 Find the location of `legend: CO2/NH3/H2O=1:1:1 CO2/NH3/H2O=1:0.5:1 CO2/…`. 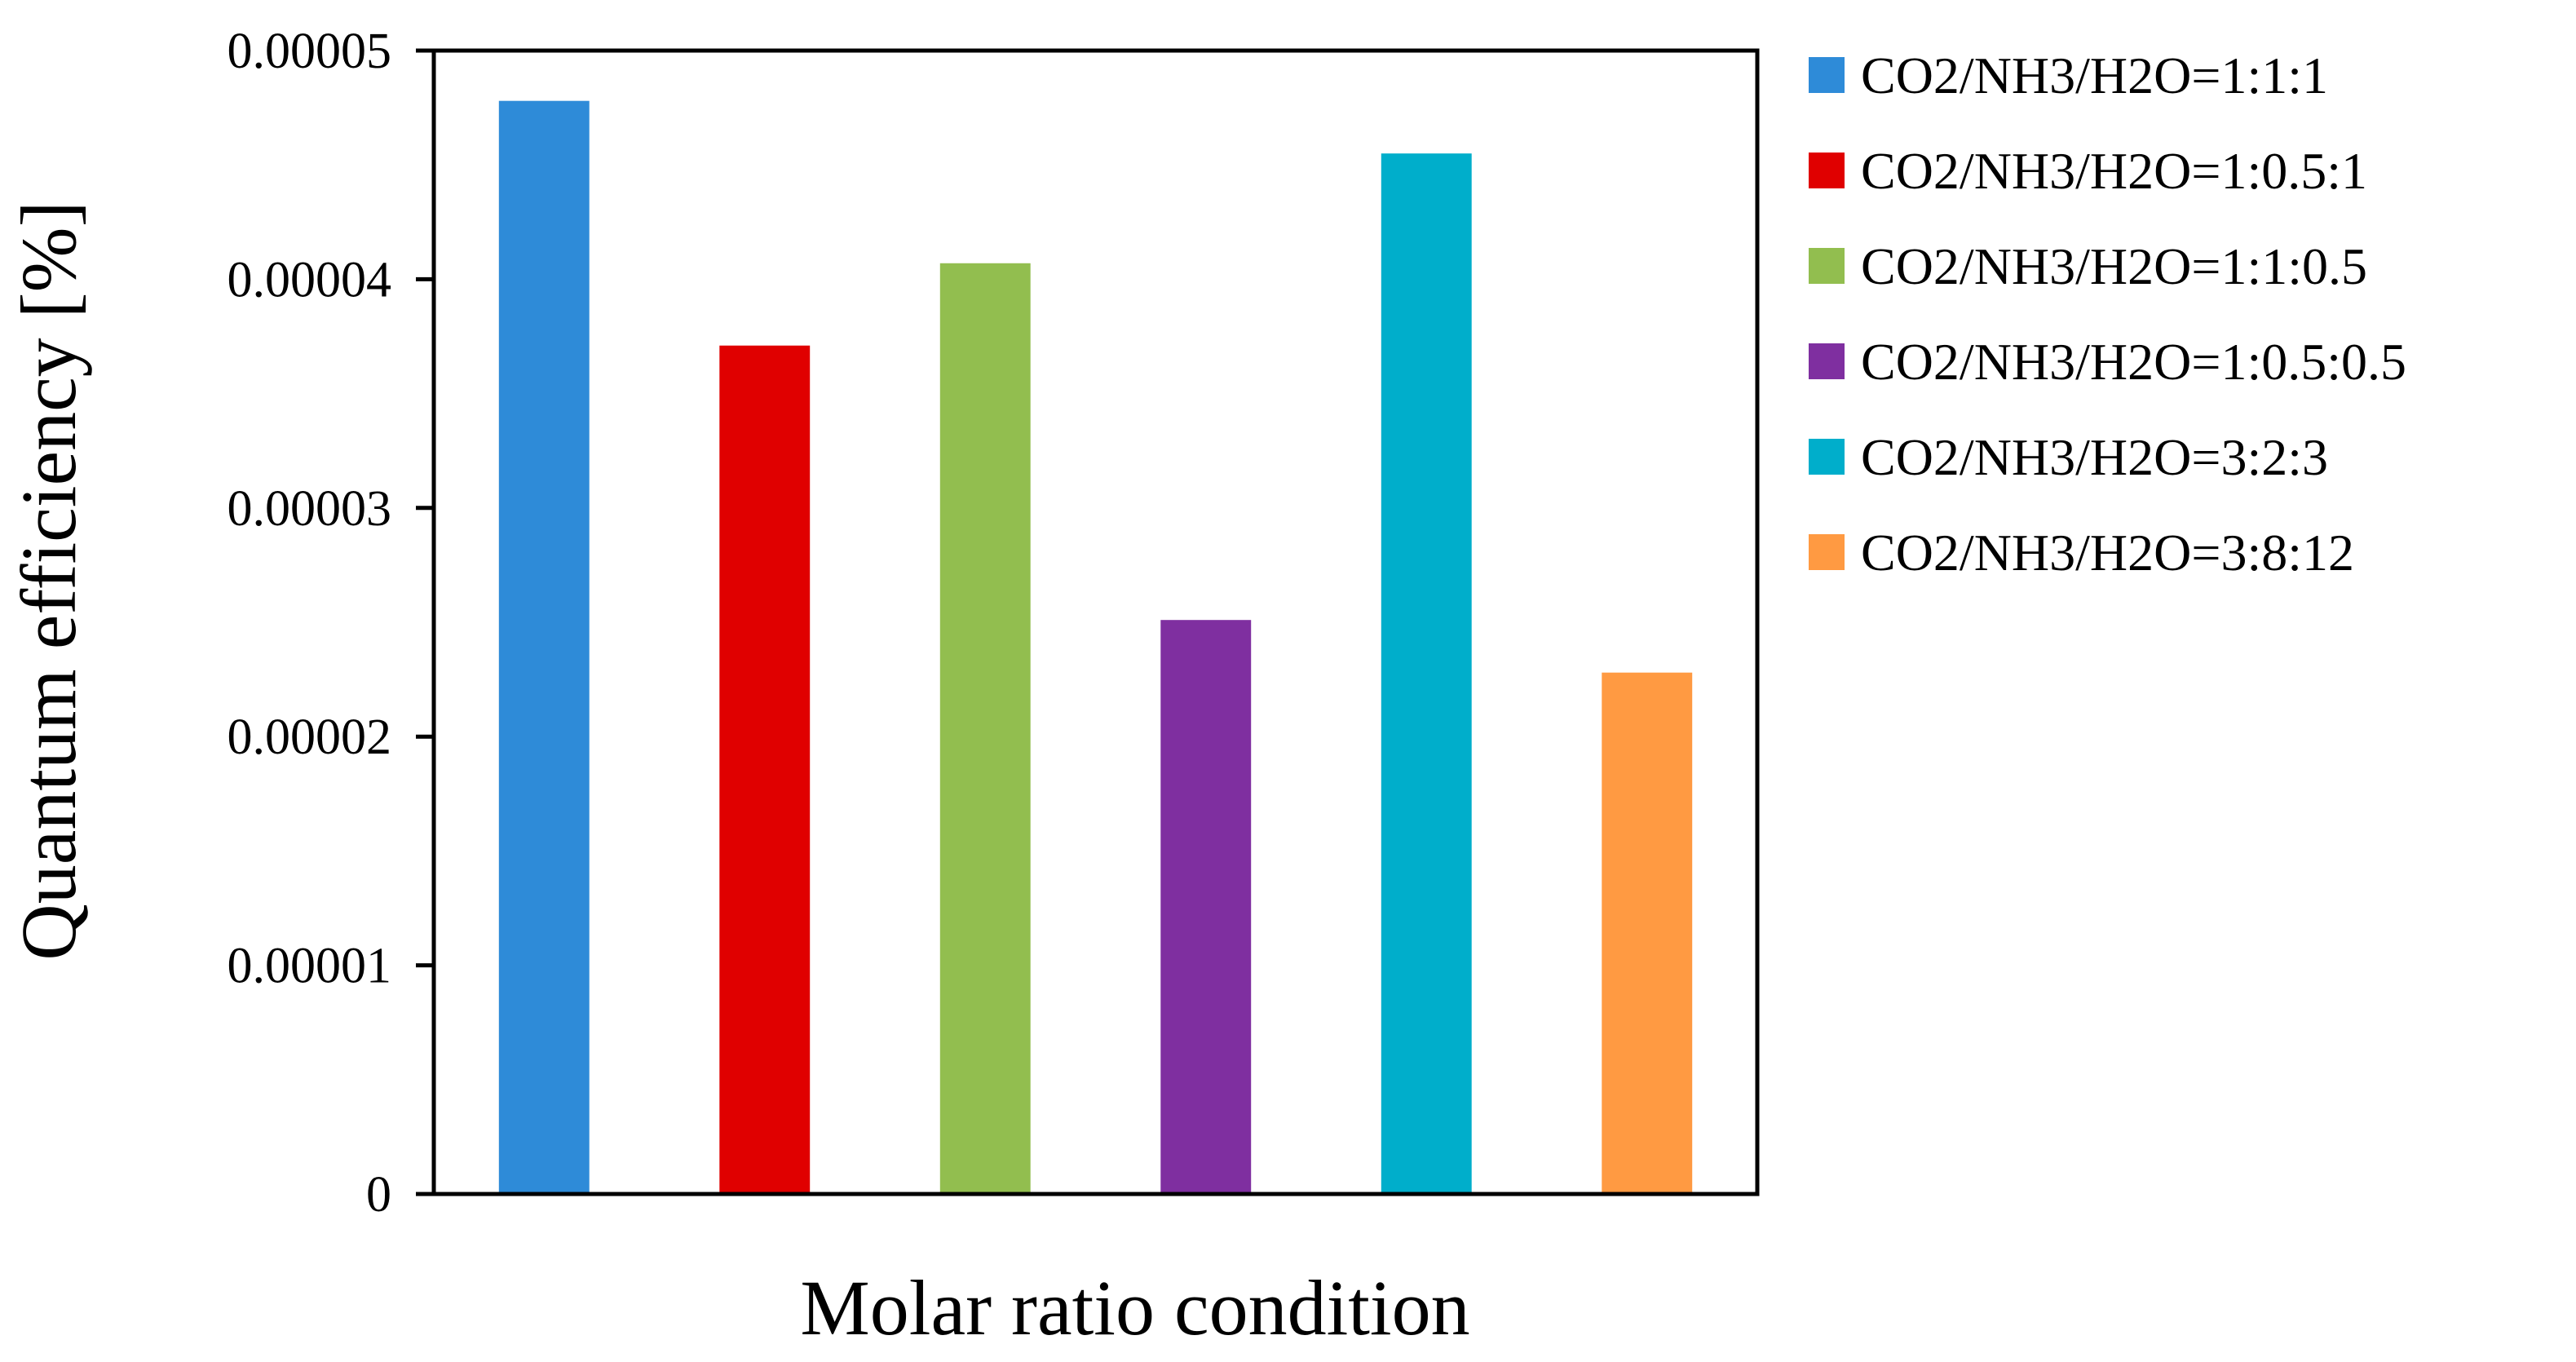

legend: CO2/NH3/H2O=1:1:1 CO2/NH3/H2O=1:0.5:1 CO2/… is located at coordinates (2107, 314).